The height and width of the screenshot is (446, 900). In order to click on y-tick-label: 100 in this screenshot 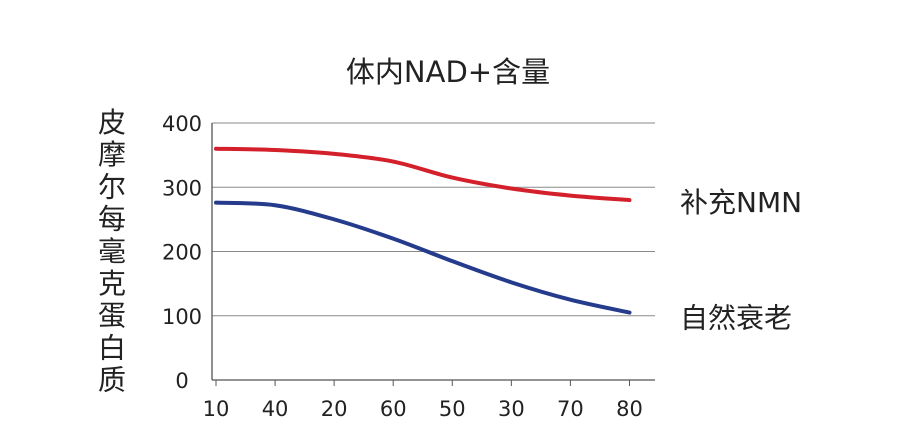, I will do `click(182, 317)`.